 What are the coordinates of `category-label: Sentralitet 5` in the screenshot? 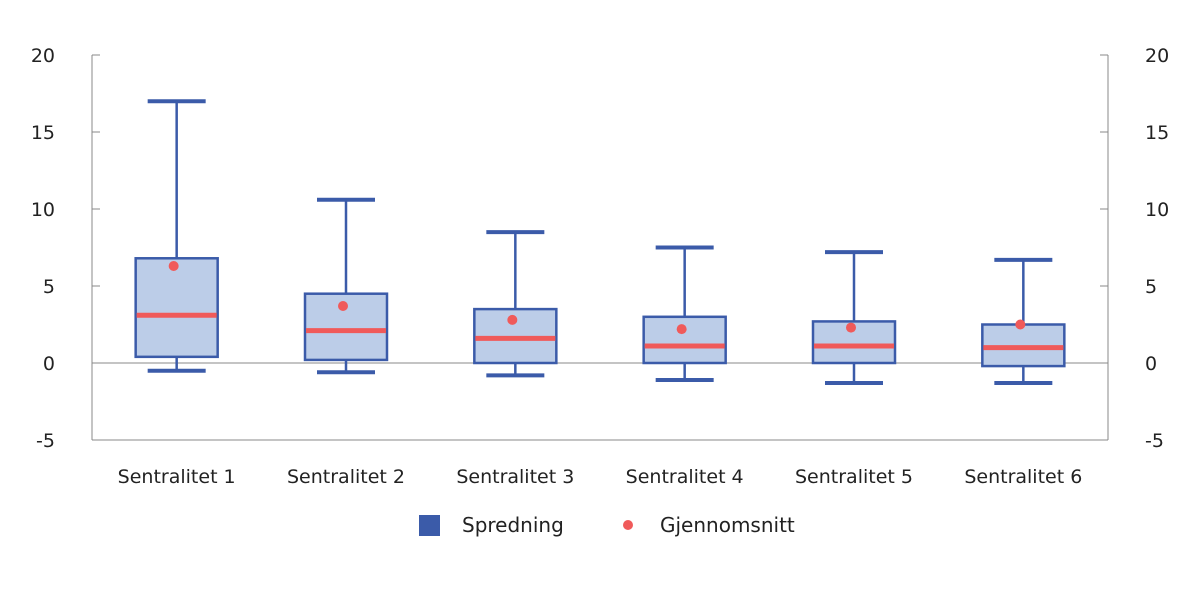 It's located at (854, 477).